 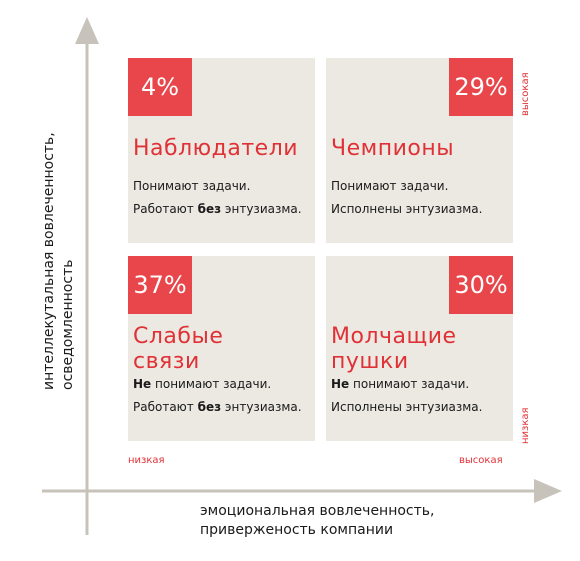 I want to click on quadrant-title: Молчащие пушки, so click(x=394, y=349).